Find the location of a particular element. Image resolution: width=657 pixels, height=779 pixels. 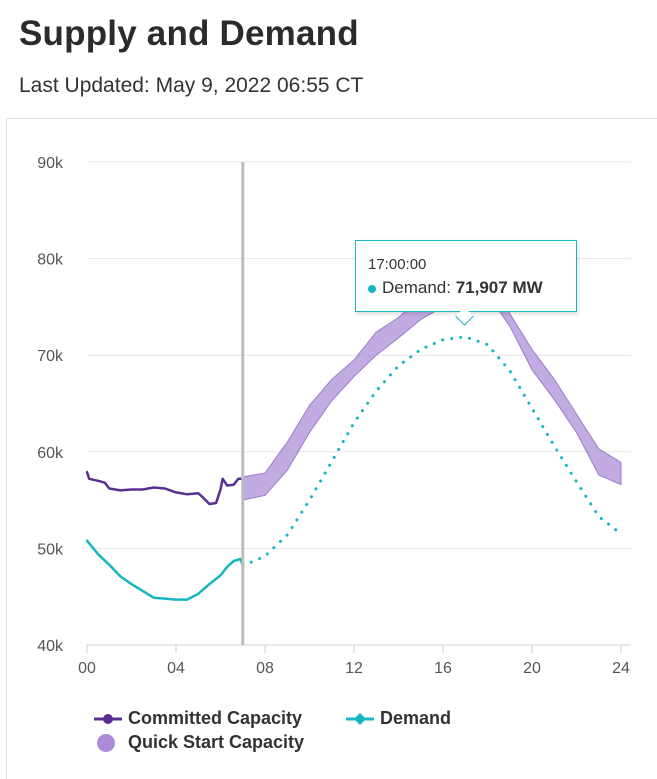

x-tick-label: 20 is located at coordinates (532, 668).